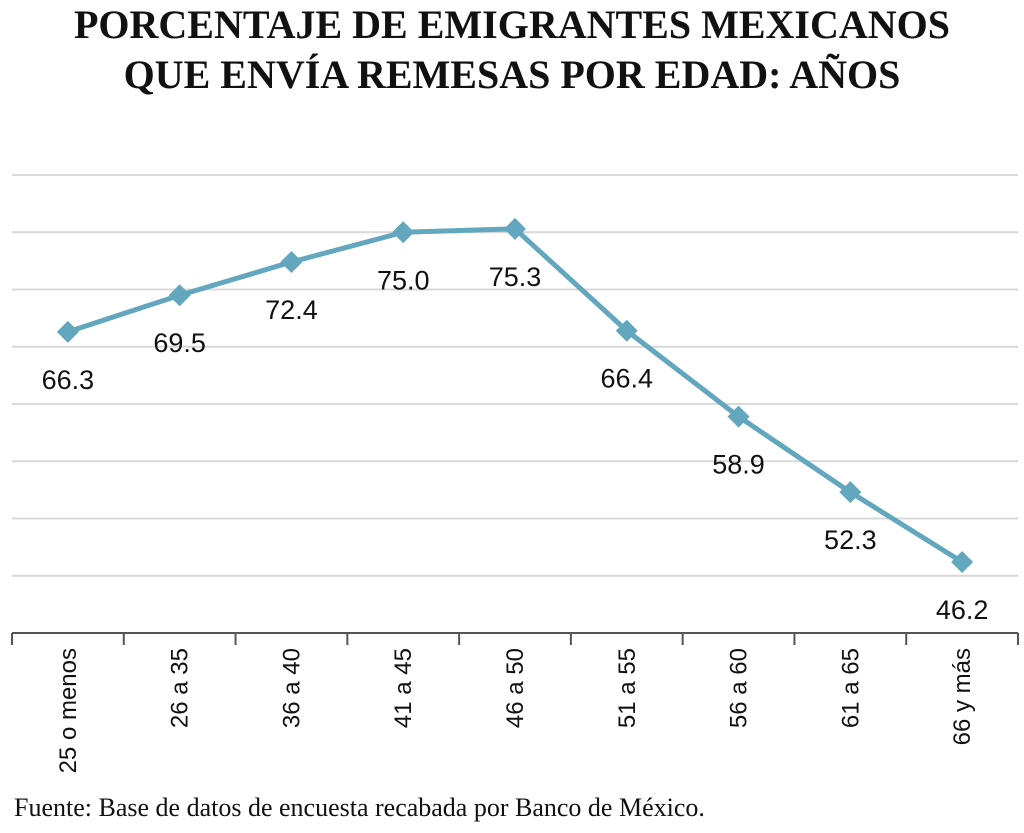  What do you see at coordinates (515, 277) in the screenshot?
I see `data-label: 75.3` at bounding box center [515, 277].